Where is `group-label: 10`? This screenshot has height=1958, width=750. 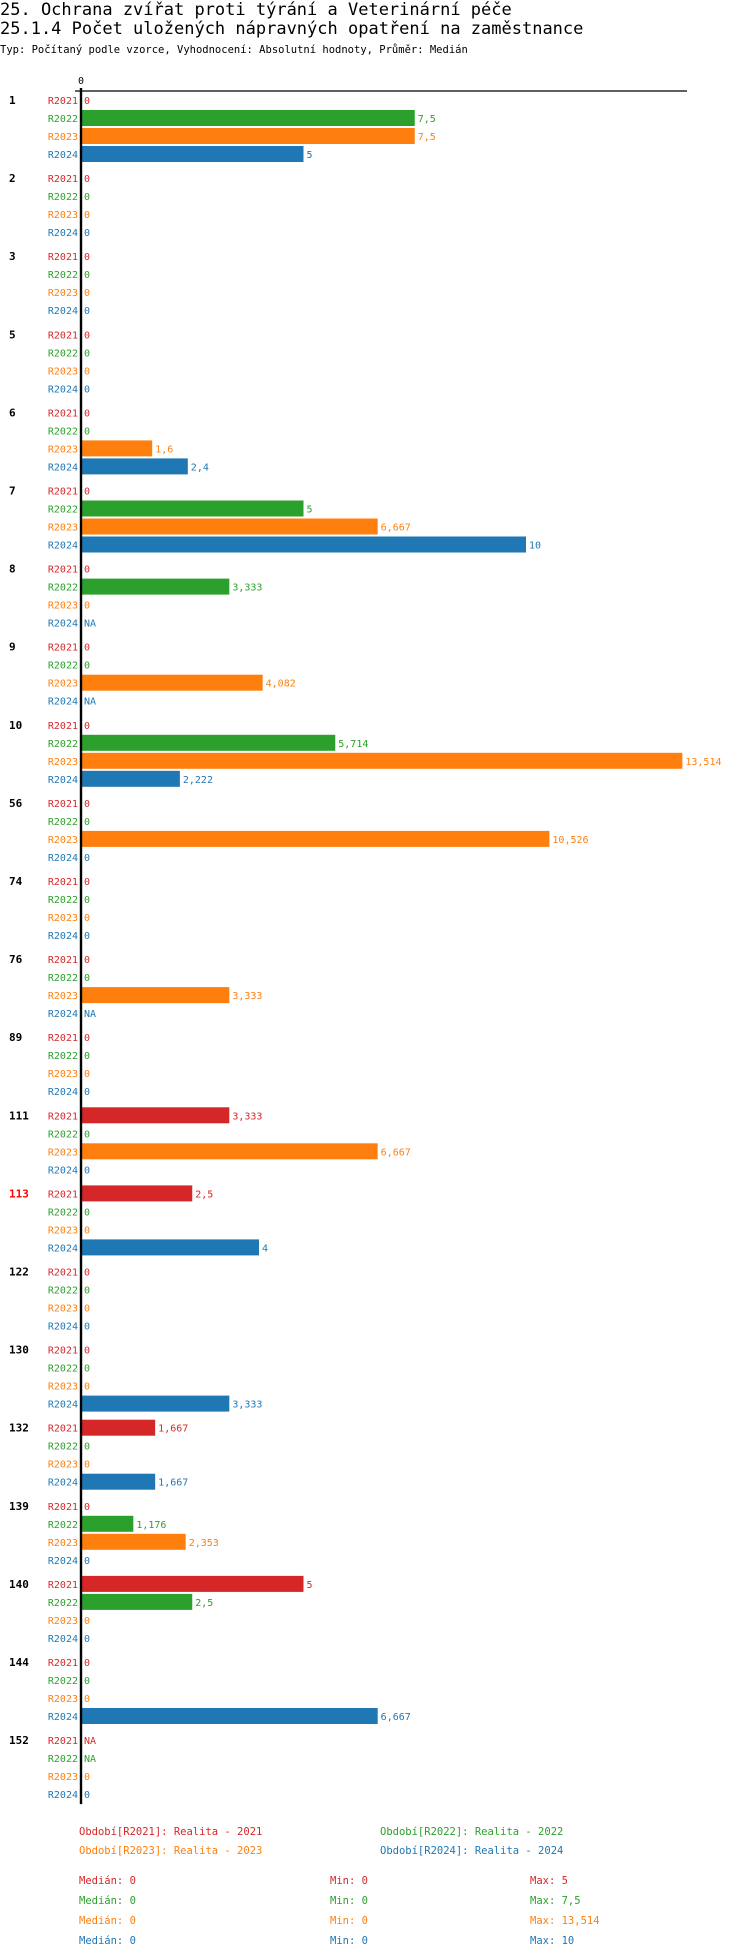 group-label: 10 is located at coordinates (15, 725).